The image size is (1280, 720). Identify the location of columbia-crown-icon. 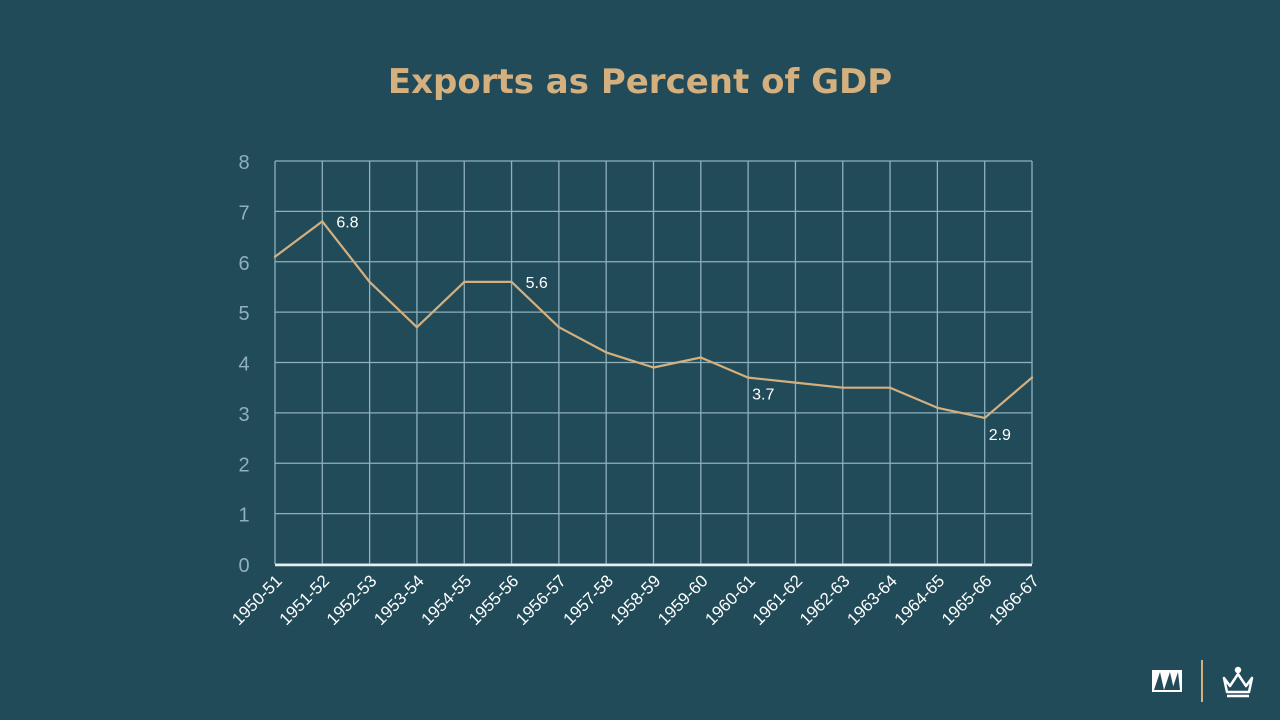
(1238, 682).